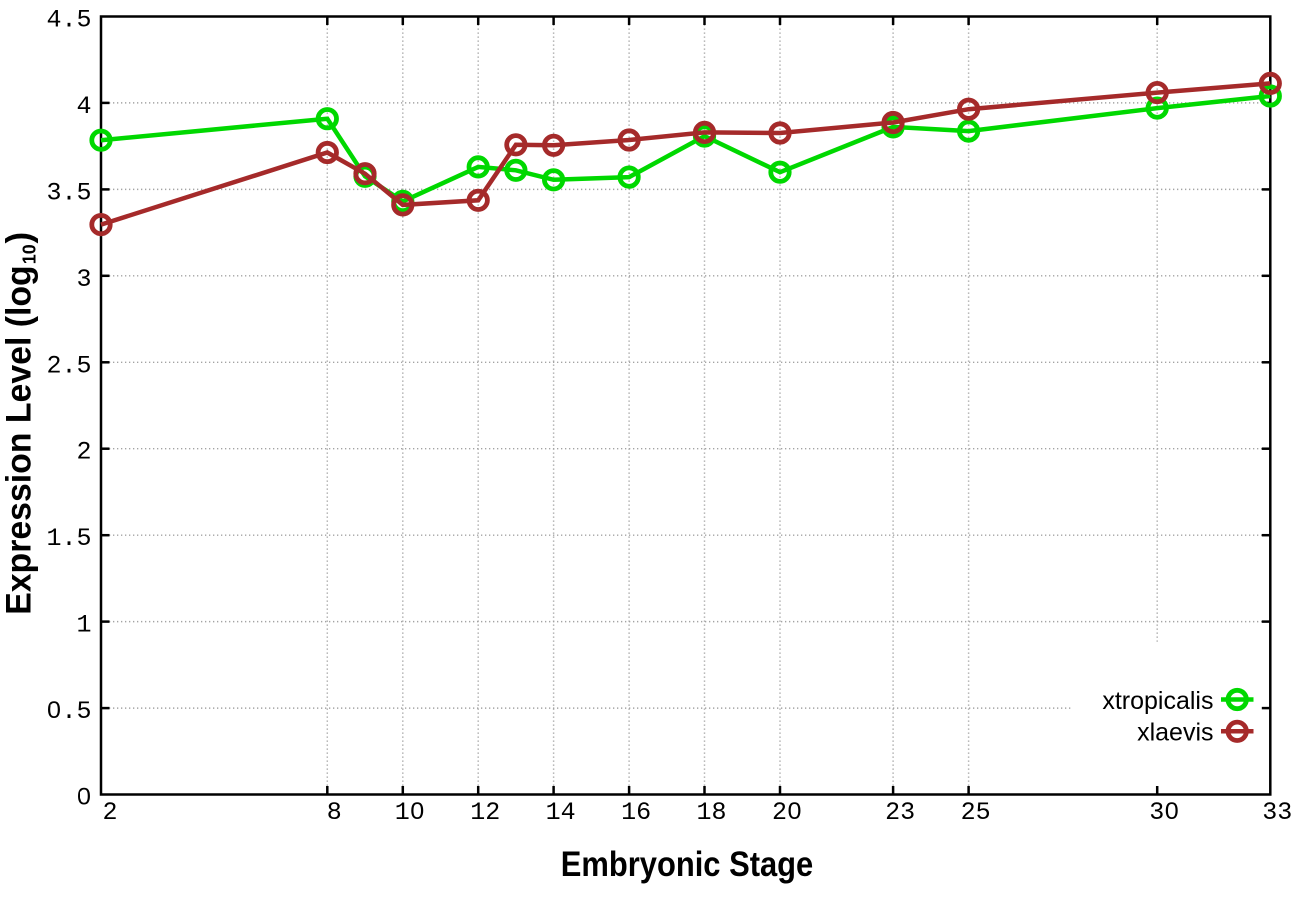 Image resolution: width=1296 pixels, height=907 pixels. Describe the element at coordinates (787, 812) in the screenshot. I see `svg-text: 20` at that location.